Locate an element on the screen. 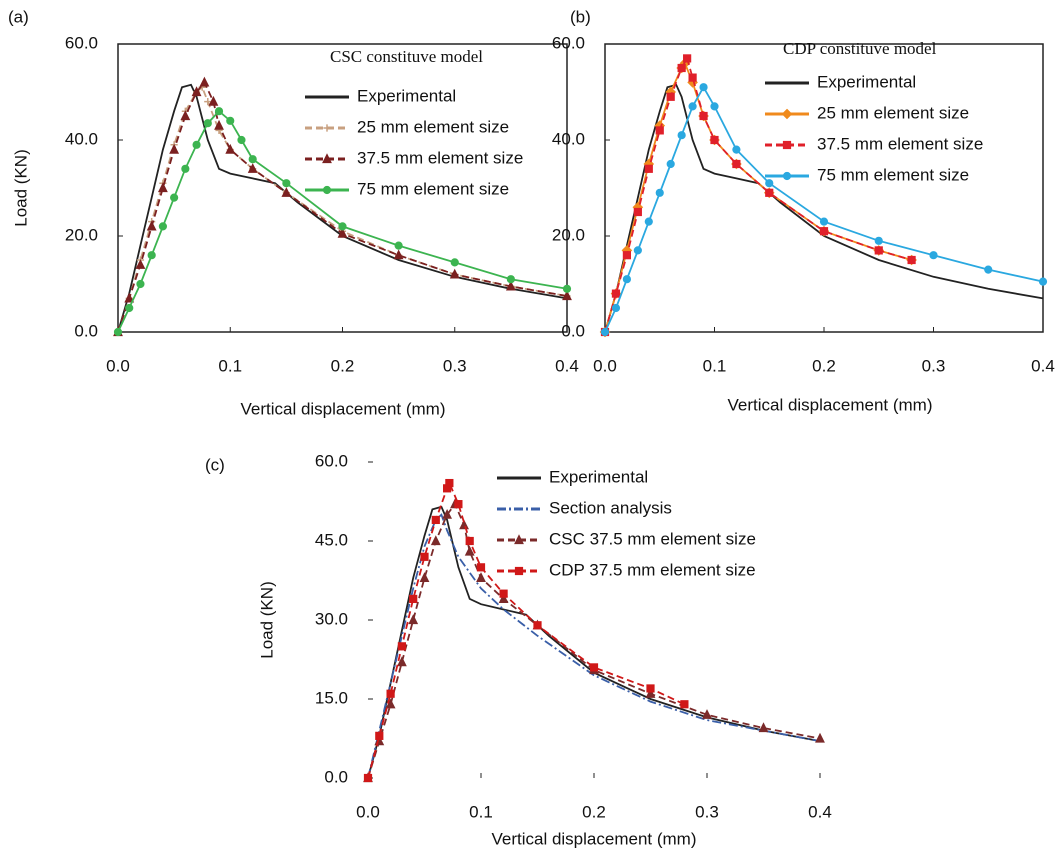 The height and width of the screenshot is (852, 1057). panel-label: (b) is located at coordinates (580, 16).